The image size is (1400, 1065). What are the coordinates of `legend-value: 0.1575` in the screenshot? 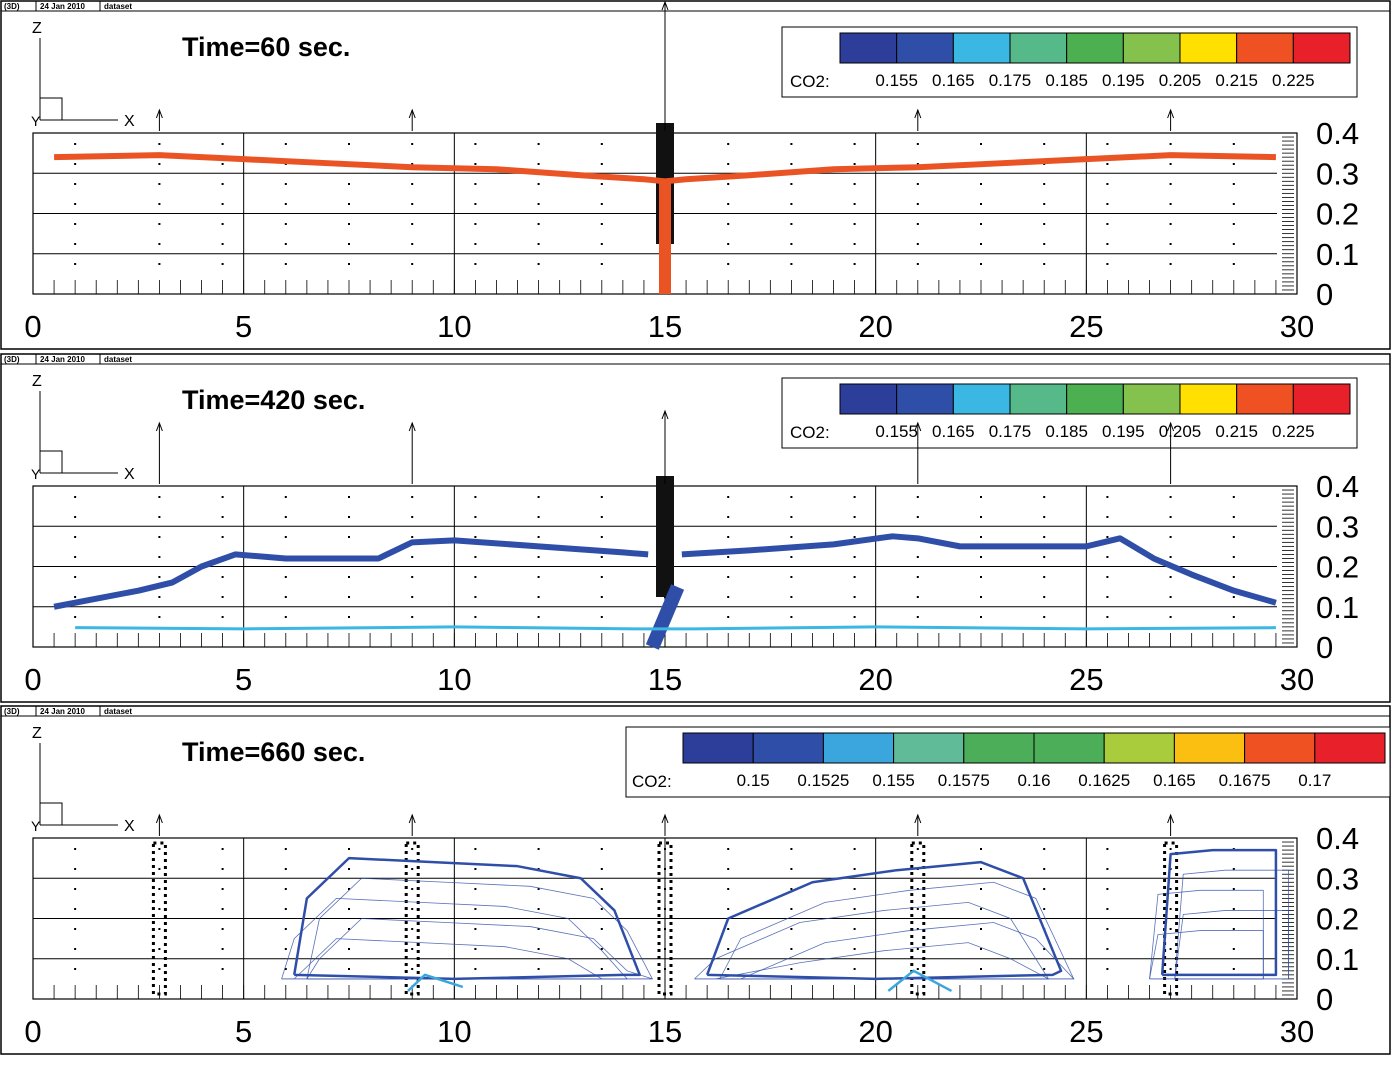 It's located at (964, 780).